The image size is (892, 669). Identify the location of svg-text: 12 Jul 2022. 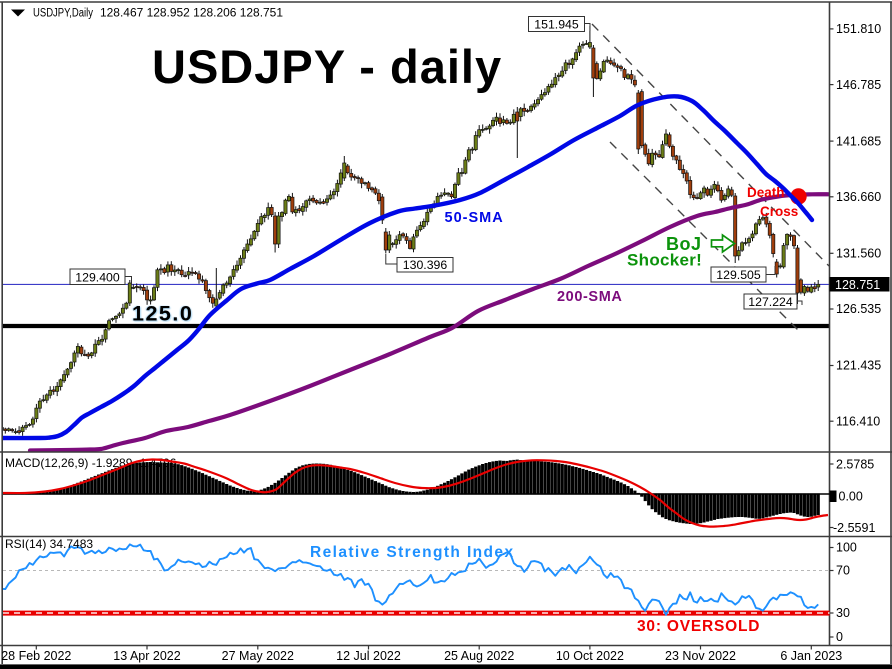
(368, 656).